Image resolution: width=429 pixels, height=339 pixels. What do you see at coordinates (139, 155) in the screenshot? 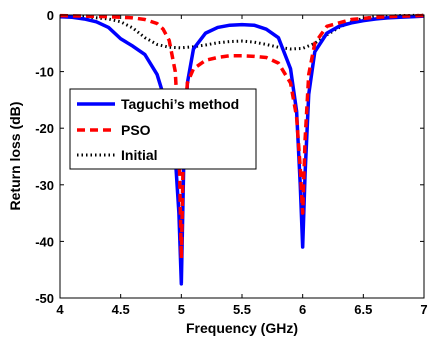
I see `legend-label-initial: Initial` at bounding box center [139, 155].